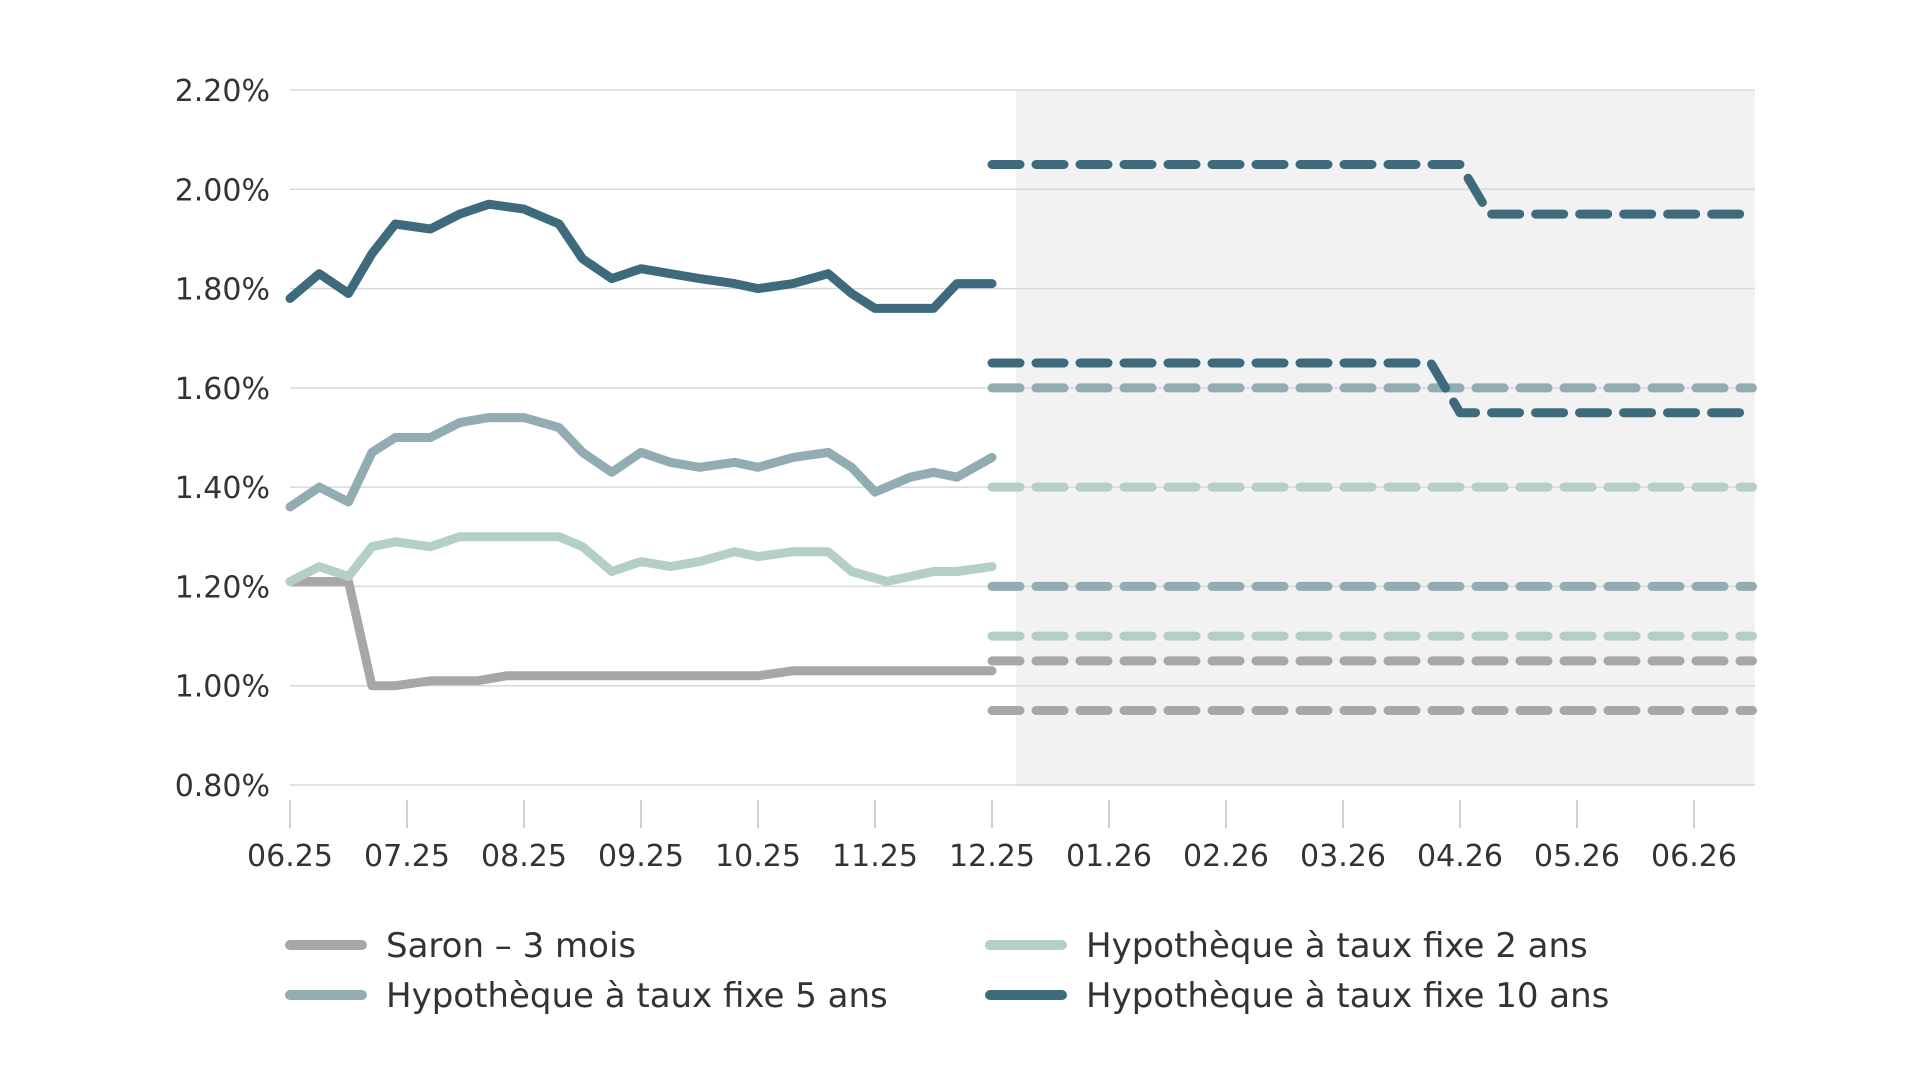  Describe the element at coordinates (222, 488) in the screenshot. I see `y-tick-label: 1.40%` at that location.